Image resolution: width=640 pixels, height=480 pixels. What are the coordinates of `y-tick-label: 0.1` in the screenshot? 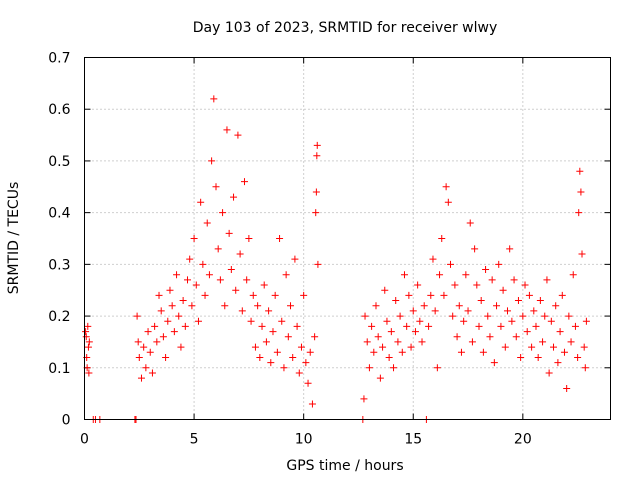 It's located at (59, 369).